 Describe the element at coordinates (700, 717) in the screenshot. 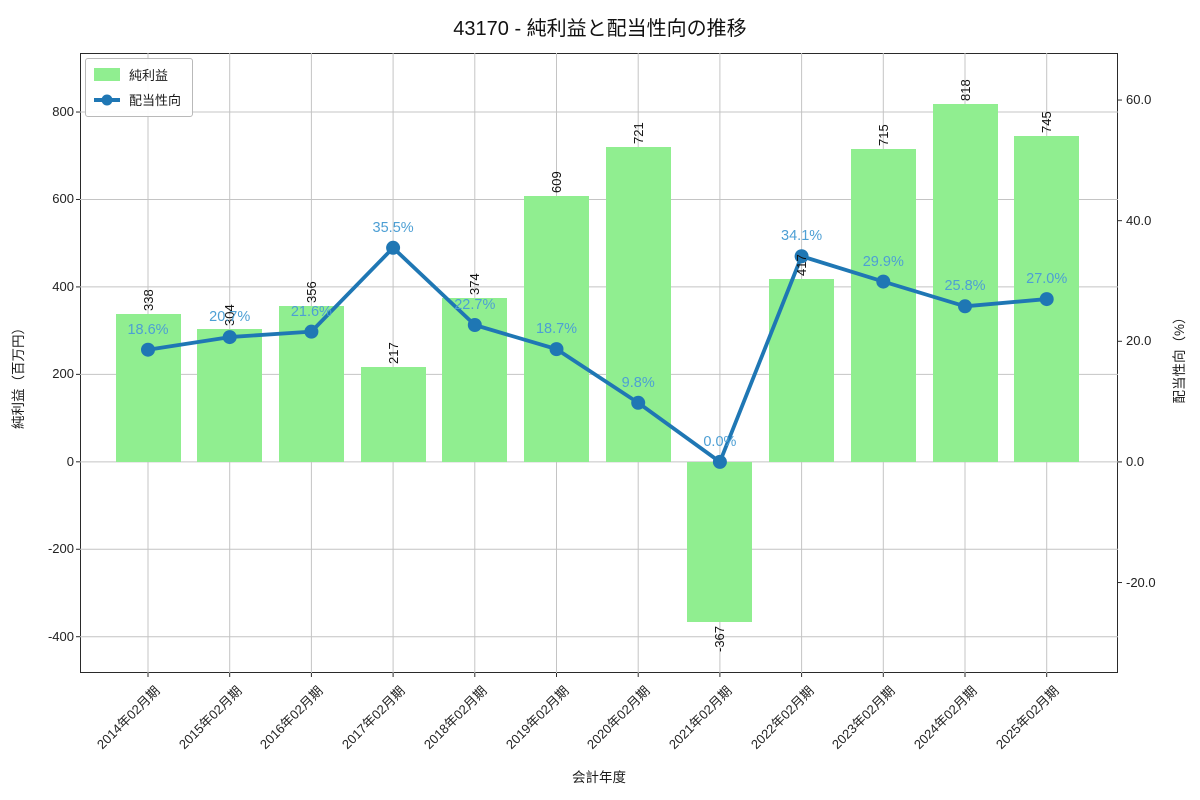

I see `x-tick-label: 2021年02月期` at that location.